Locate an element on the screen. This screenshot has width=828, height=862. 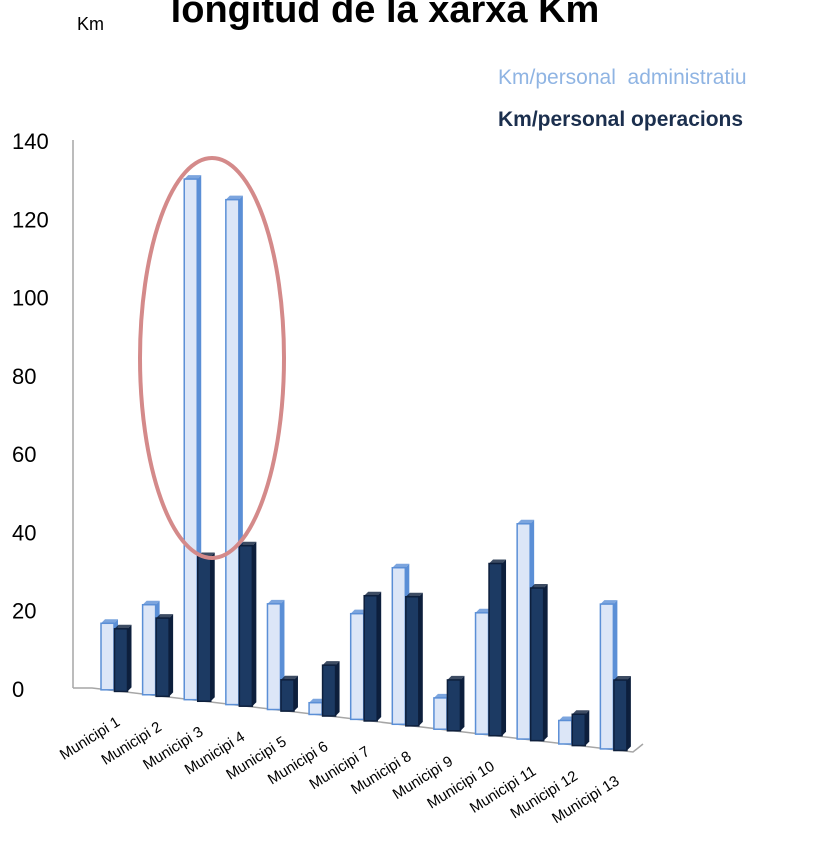
bar-km-personal-operacions-municipi-5-side is located at coordinates (295, 693).